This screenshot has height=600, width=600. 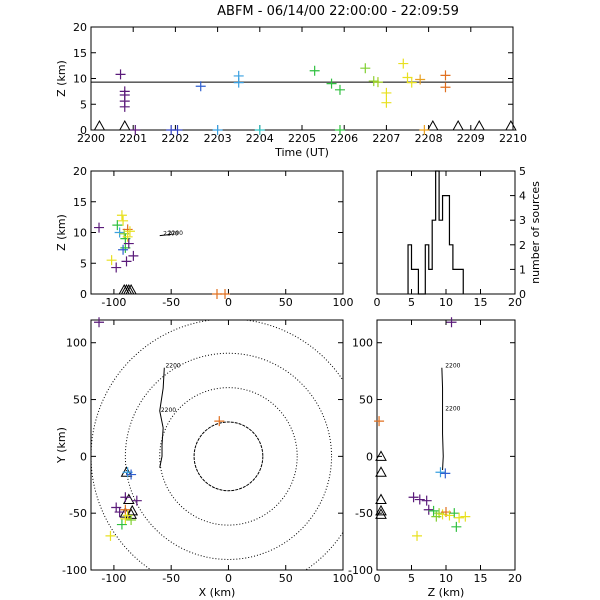 I want to click on plan-view-xtick-label: 0, so click(x=228, y=578).